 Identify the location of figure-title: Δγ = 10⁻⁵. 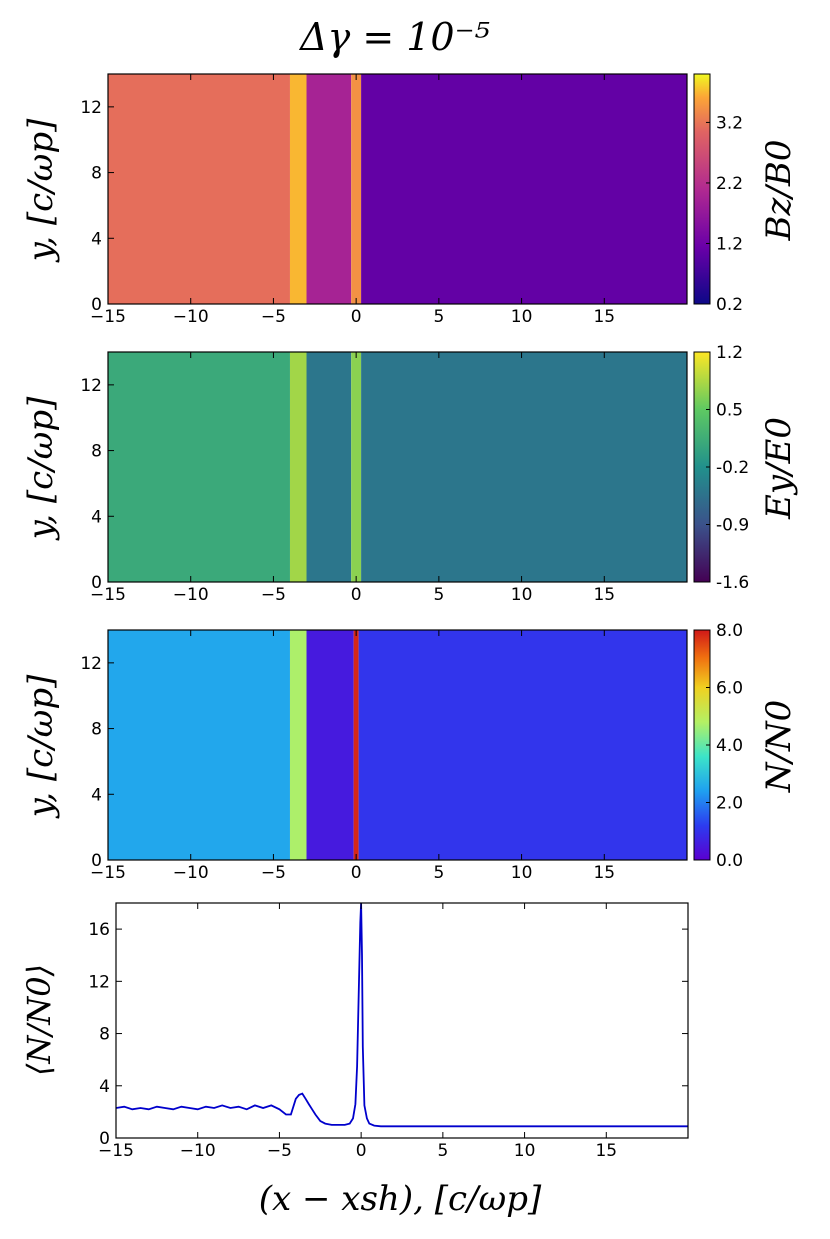
(394, 37).